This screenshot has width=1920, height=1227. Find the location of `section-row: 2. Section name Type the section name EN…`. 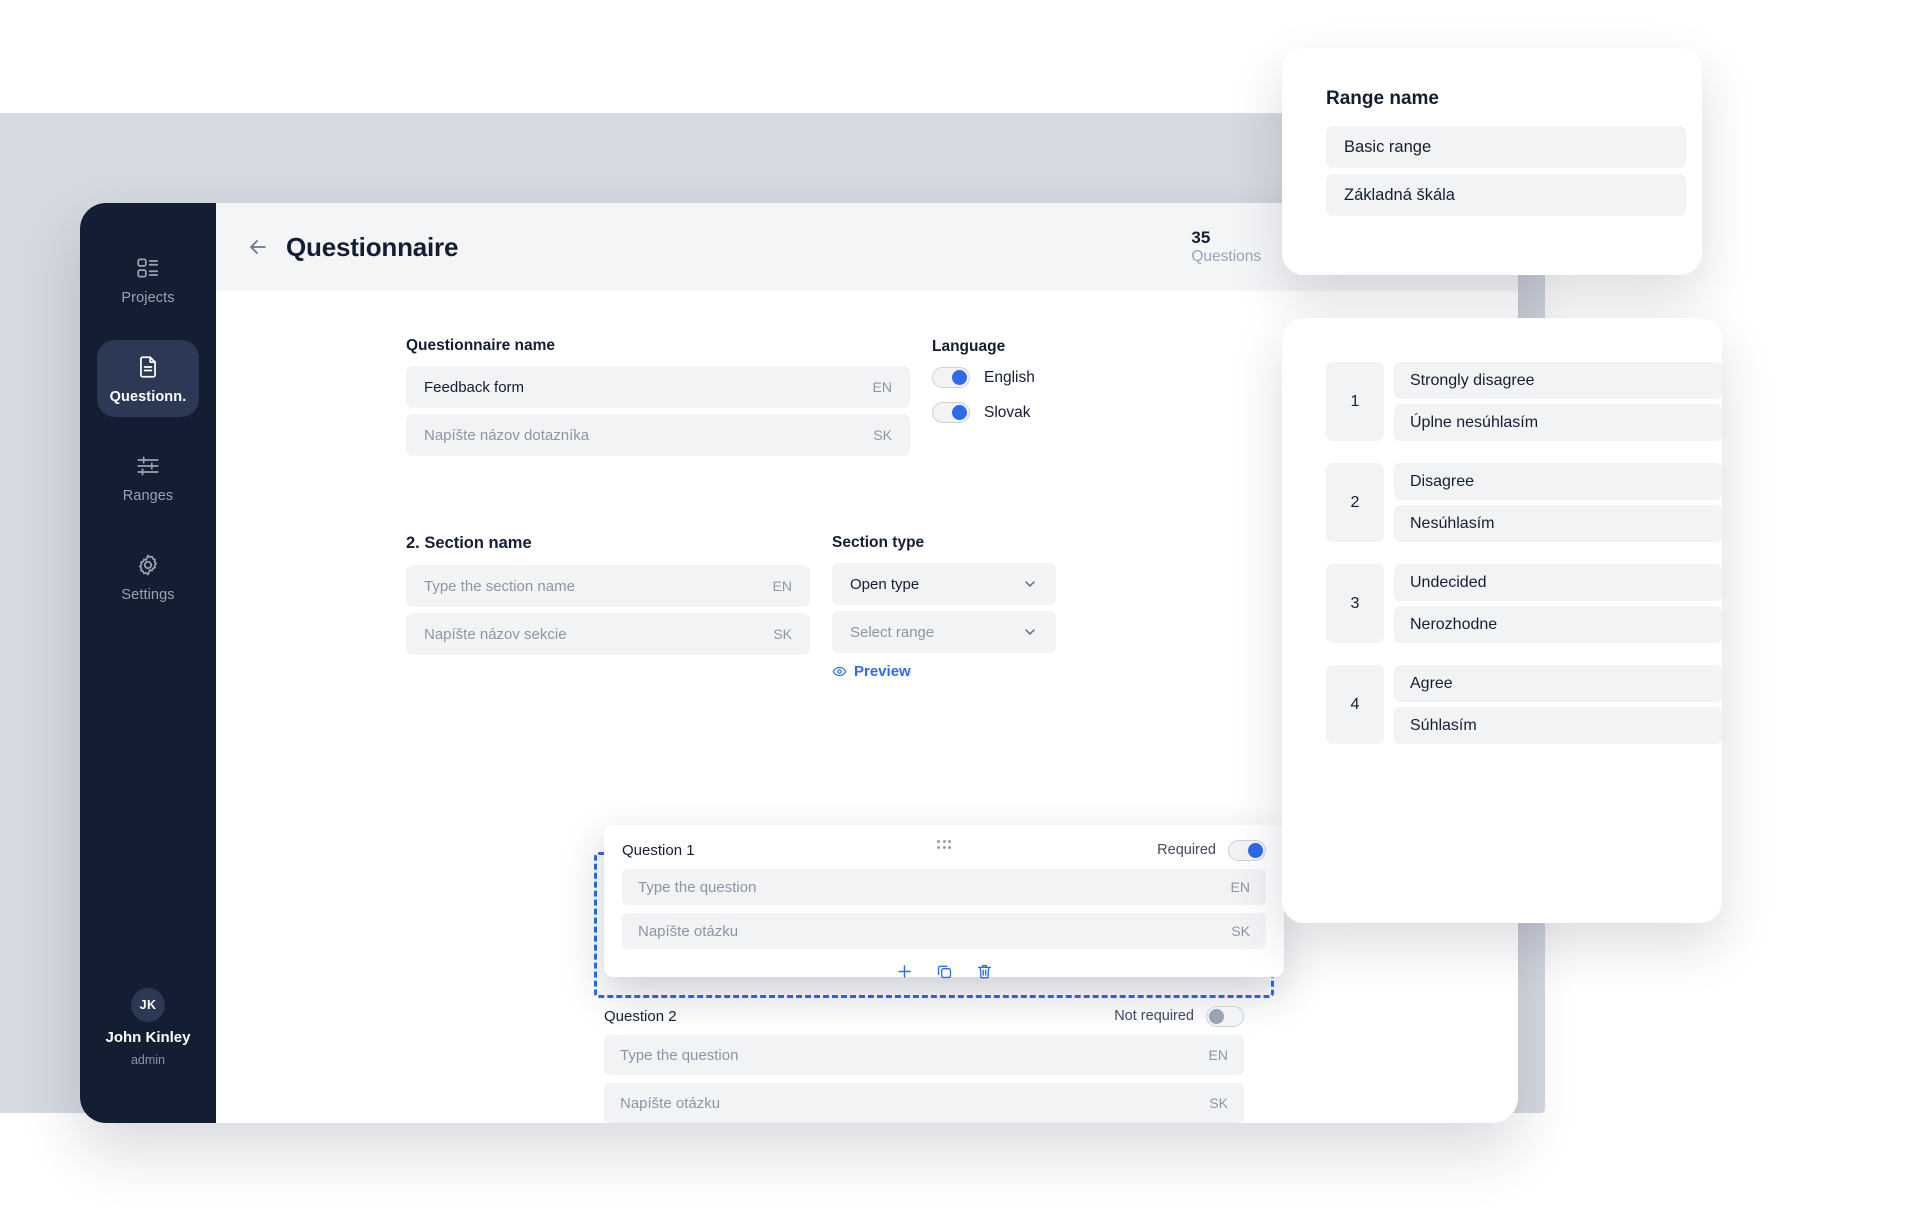

section-row: 2. Section name Type the section name EN… is located at coordinates (867, 607).